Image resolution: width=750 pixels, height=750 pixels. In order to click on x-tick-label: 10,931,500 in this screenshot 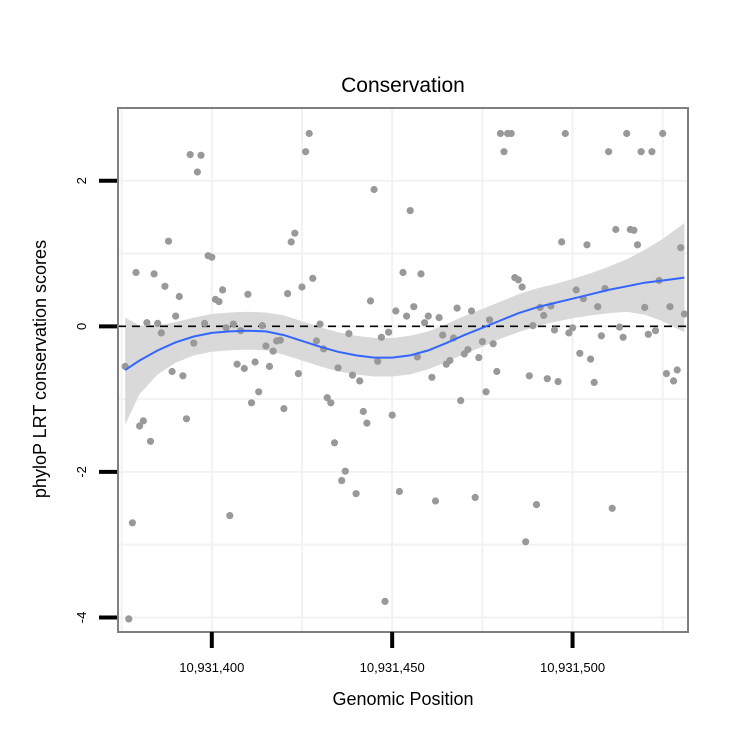, I will do `click(572, 667)`.